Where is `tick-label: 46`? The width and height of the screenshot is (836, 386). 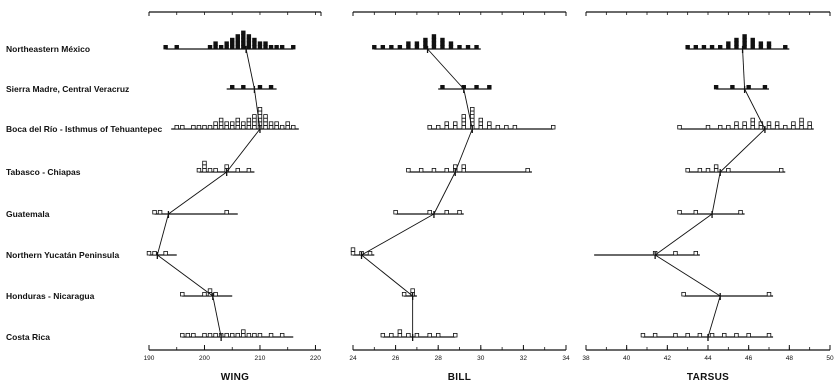 tick-label: 46 is located at coordinates (749, 358).